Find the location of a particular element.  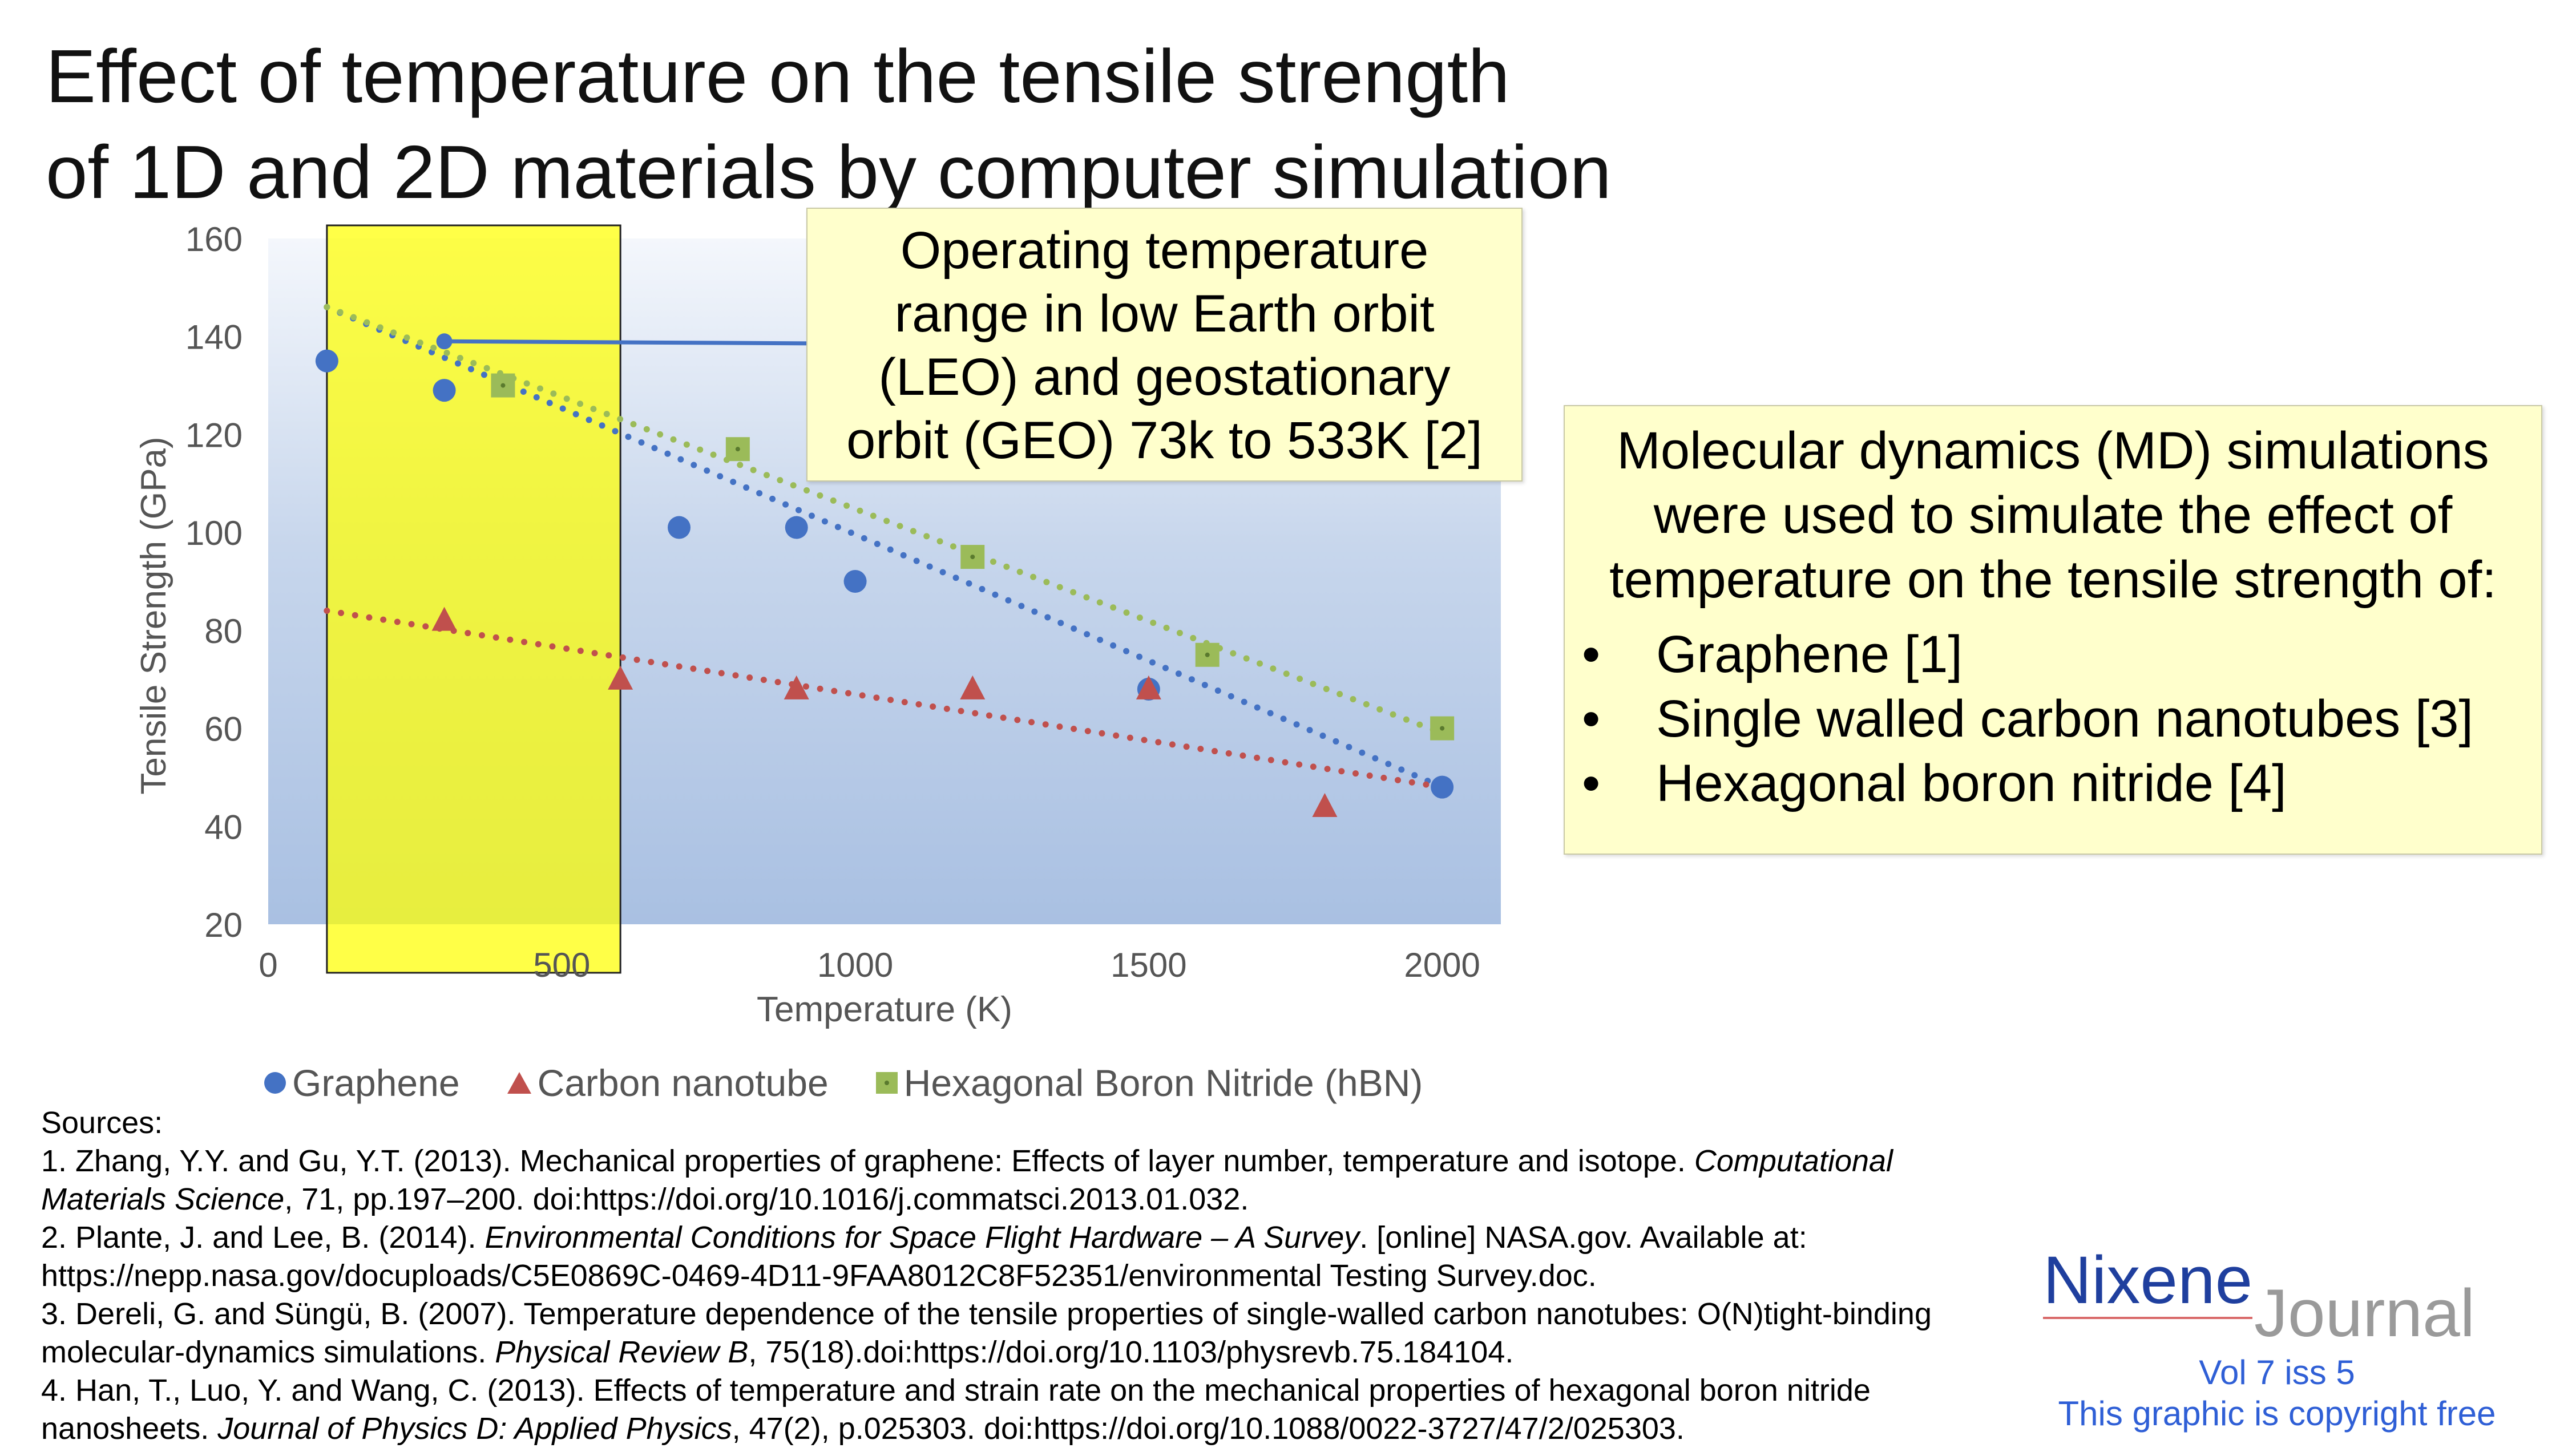

logo-journal: Journal is located at coordinates (2365, 1313).